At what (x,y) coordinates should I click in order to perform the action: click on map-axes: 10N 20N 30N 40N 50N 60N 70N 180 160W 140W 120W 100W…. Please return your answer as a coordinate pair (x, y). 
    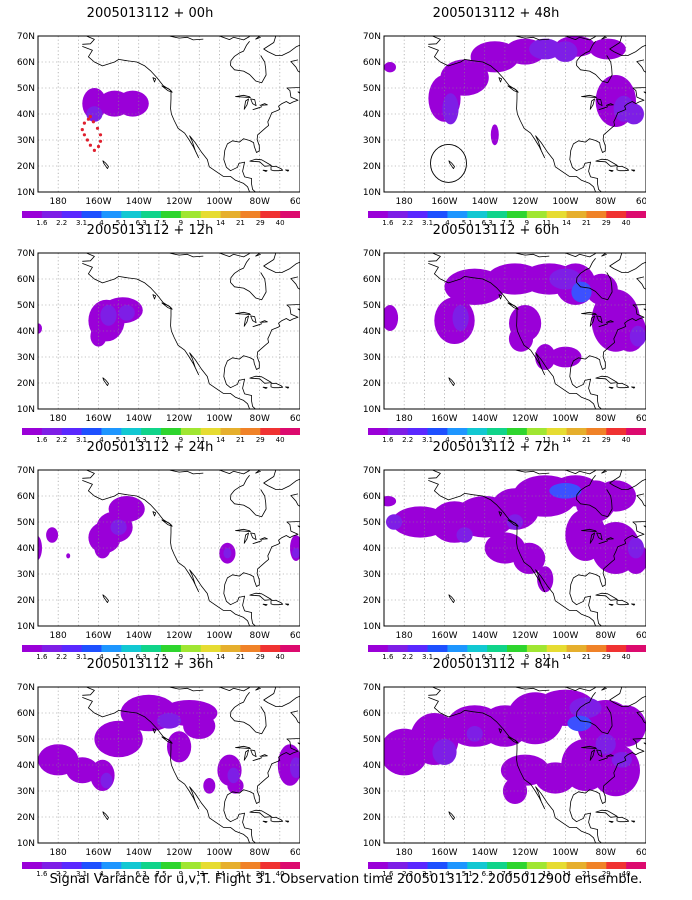
    Looking at the image, I should click on (158, 336).